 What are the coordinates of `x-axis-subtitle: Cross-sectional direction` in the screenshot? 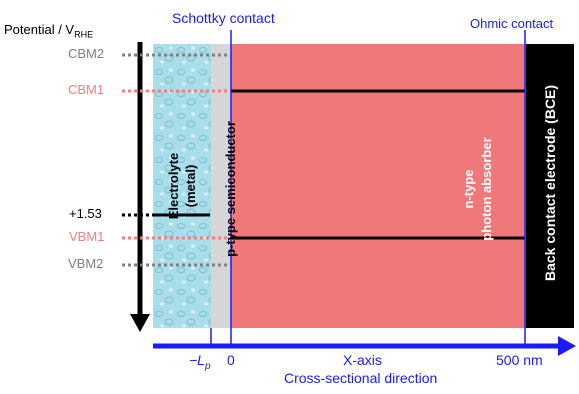 It's located at (360, 378).